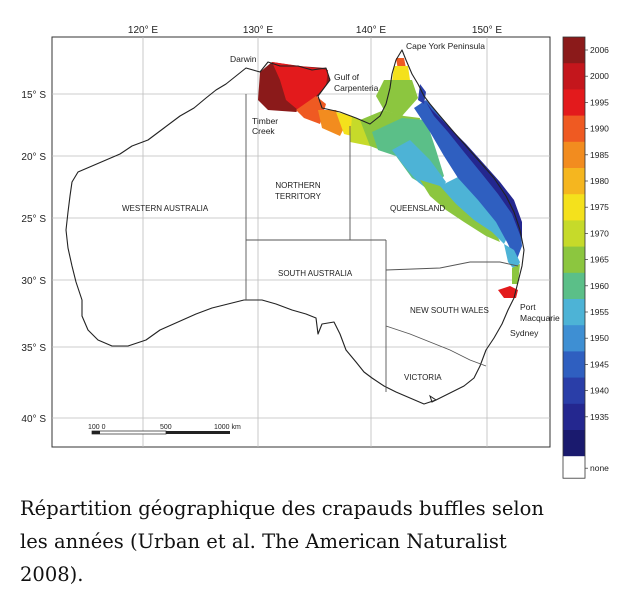 The height and width of the screenshot is (600, 637). Describe the element at coordinates (419, 168) in the screenshot. I see `zone-1955-central` at that location.